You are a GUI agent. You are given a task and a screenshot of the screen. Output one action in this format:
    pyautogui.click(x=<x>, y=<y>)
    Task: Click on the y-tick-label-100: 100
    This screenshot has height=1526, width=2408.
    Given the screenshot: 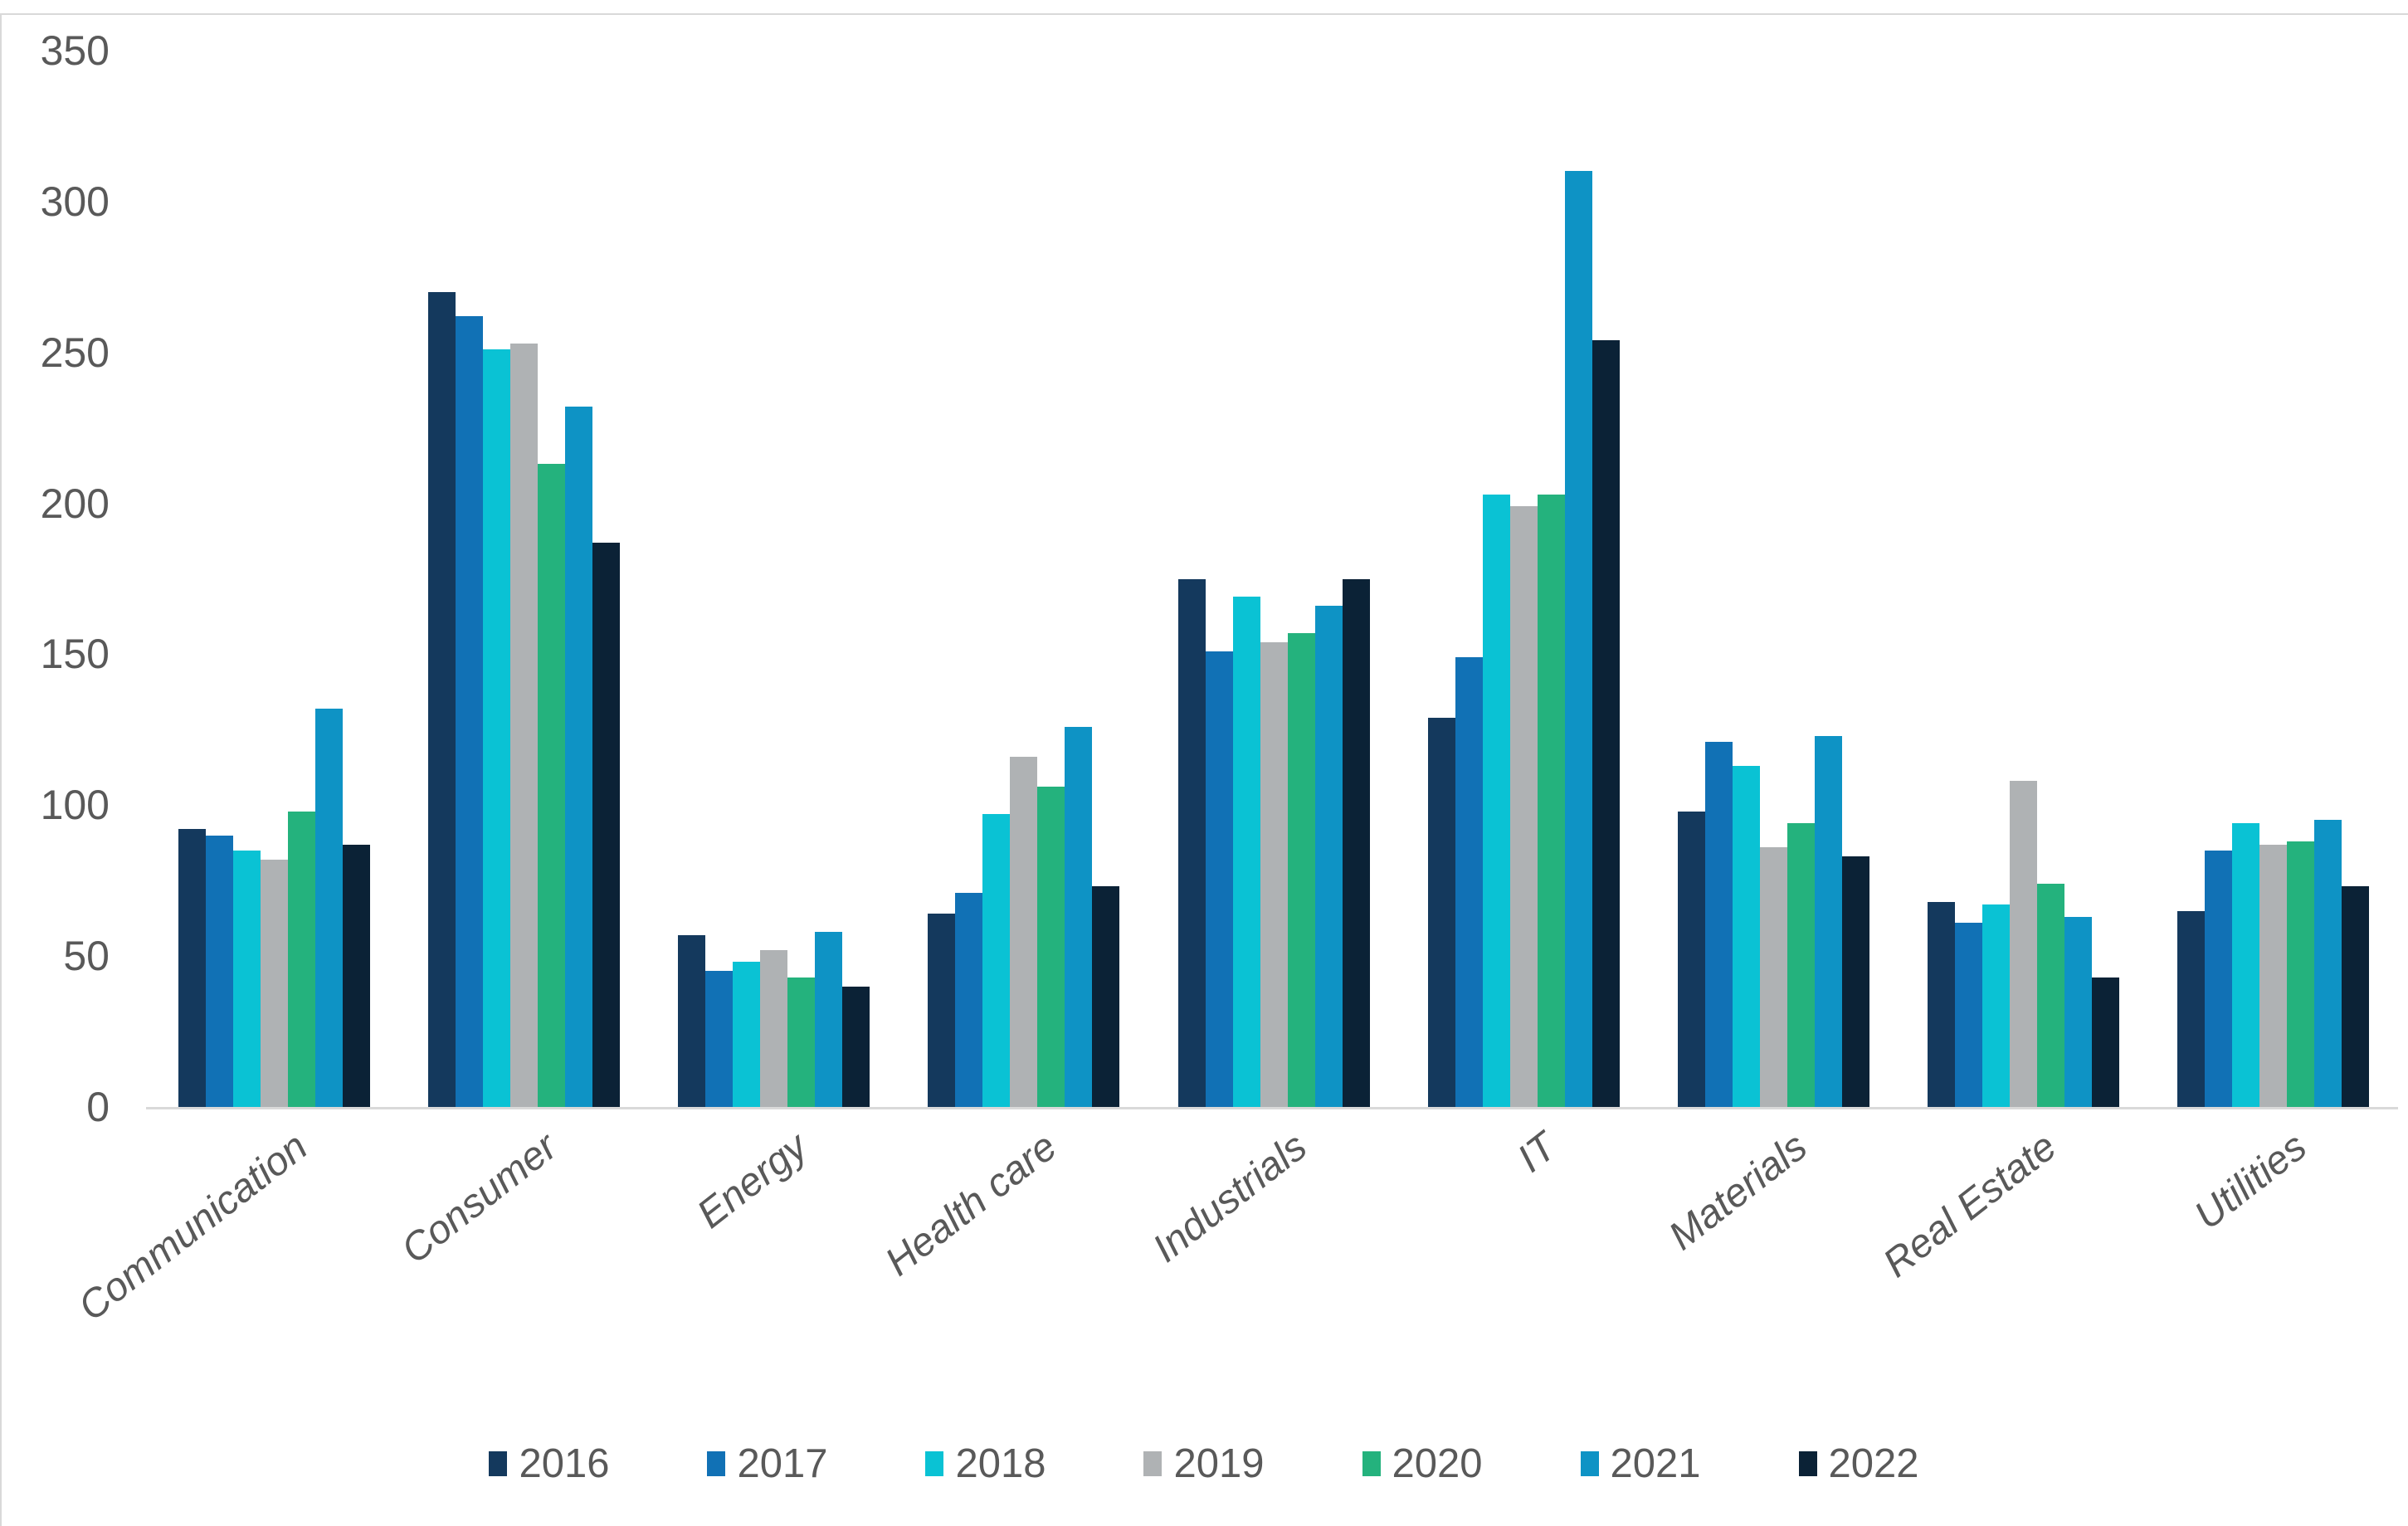 What is the action you would take?
    pyautogui.click(x=75, y=805)
    